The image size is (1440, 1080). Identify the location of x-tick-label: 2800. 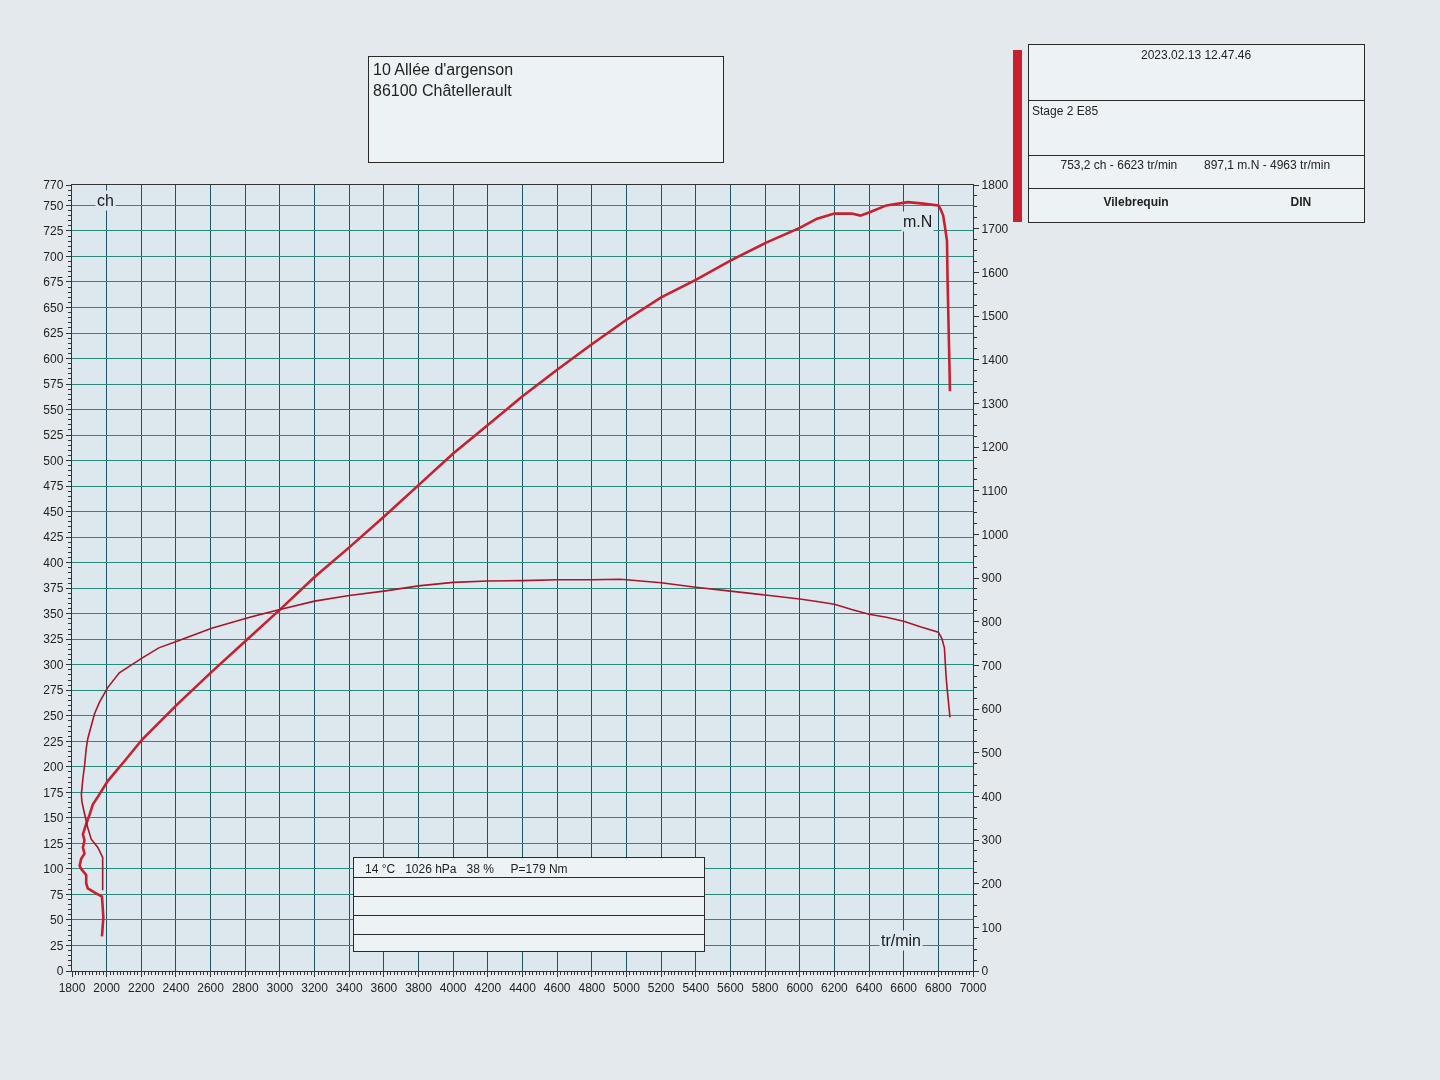
(245, 987).